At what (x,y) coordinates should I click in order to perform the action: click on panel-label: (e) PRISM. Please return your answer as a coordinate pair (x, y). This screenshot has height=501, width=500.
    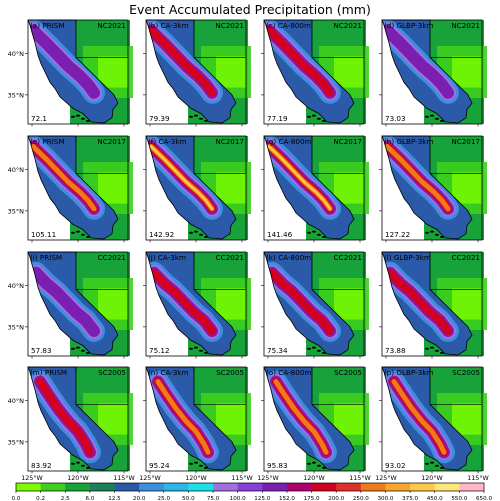
    Looking at the image, I should click on (47, 141).